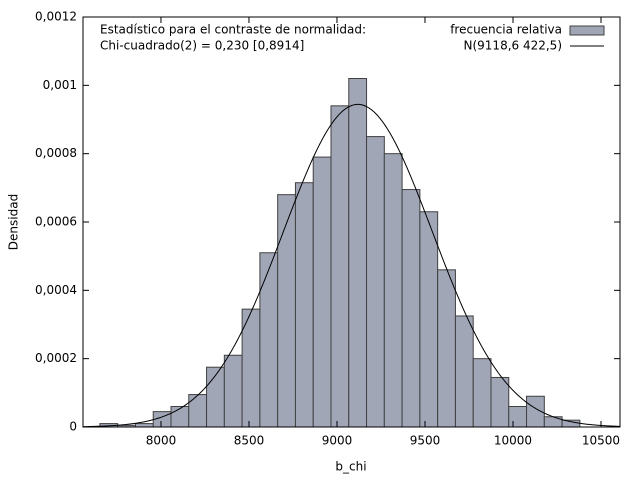 The width and height of the screenshot is (640, 480). I want to click on legend-swatch, so click(587, 30).